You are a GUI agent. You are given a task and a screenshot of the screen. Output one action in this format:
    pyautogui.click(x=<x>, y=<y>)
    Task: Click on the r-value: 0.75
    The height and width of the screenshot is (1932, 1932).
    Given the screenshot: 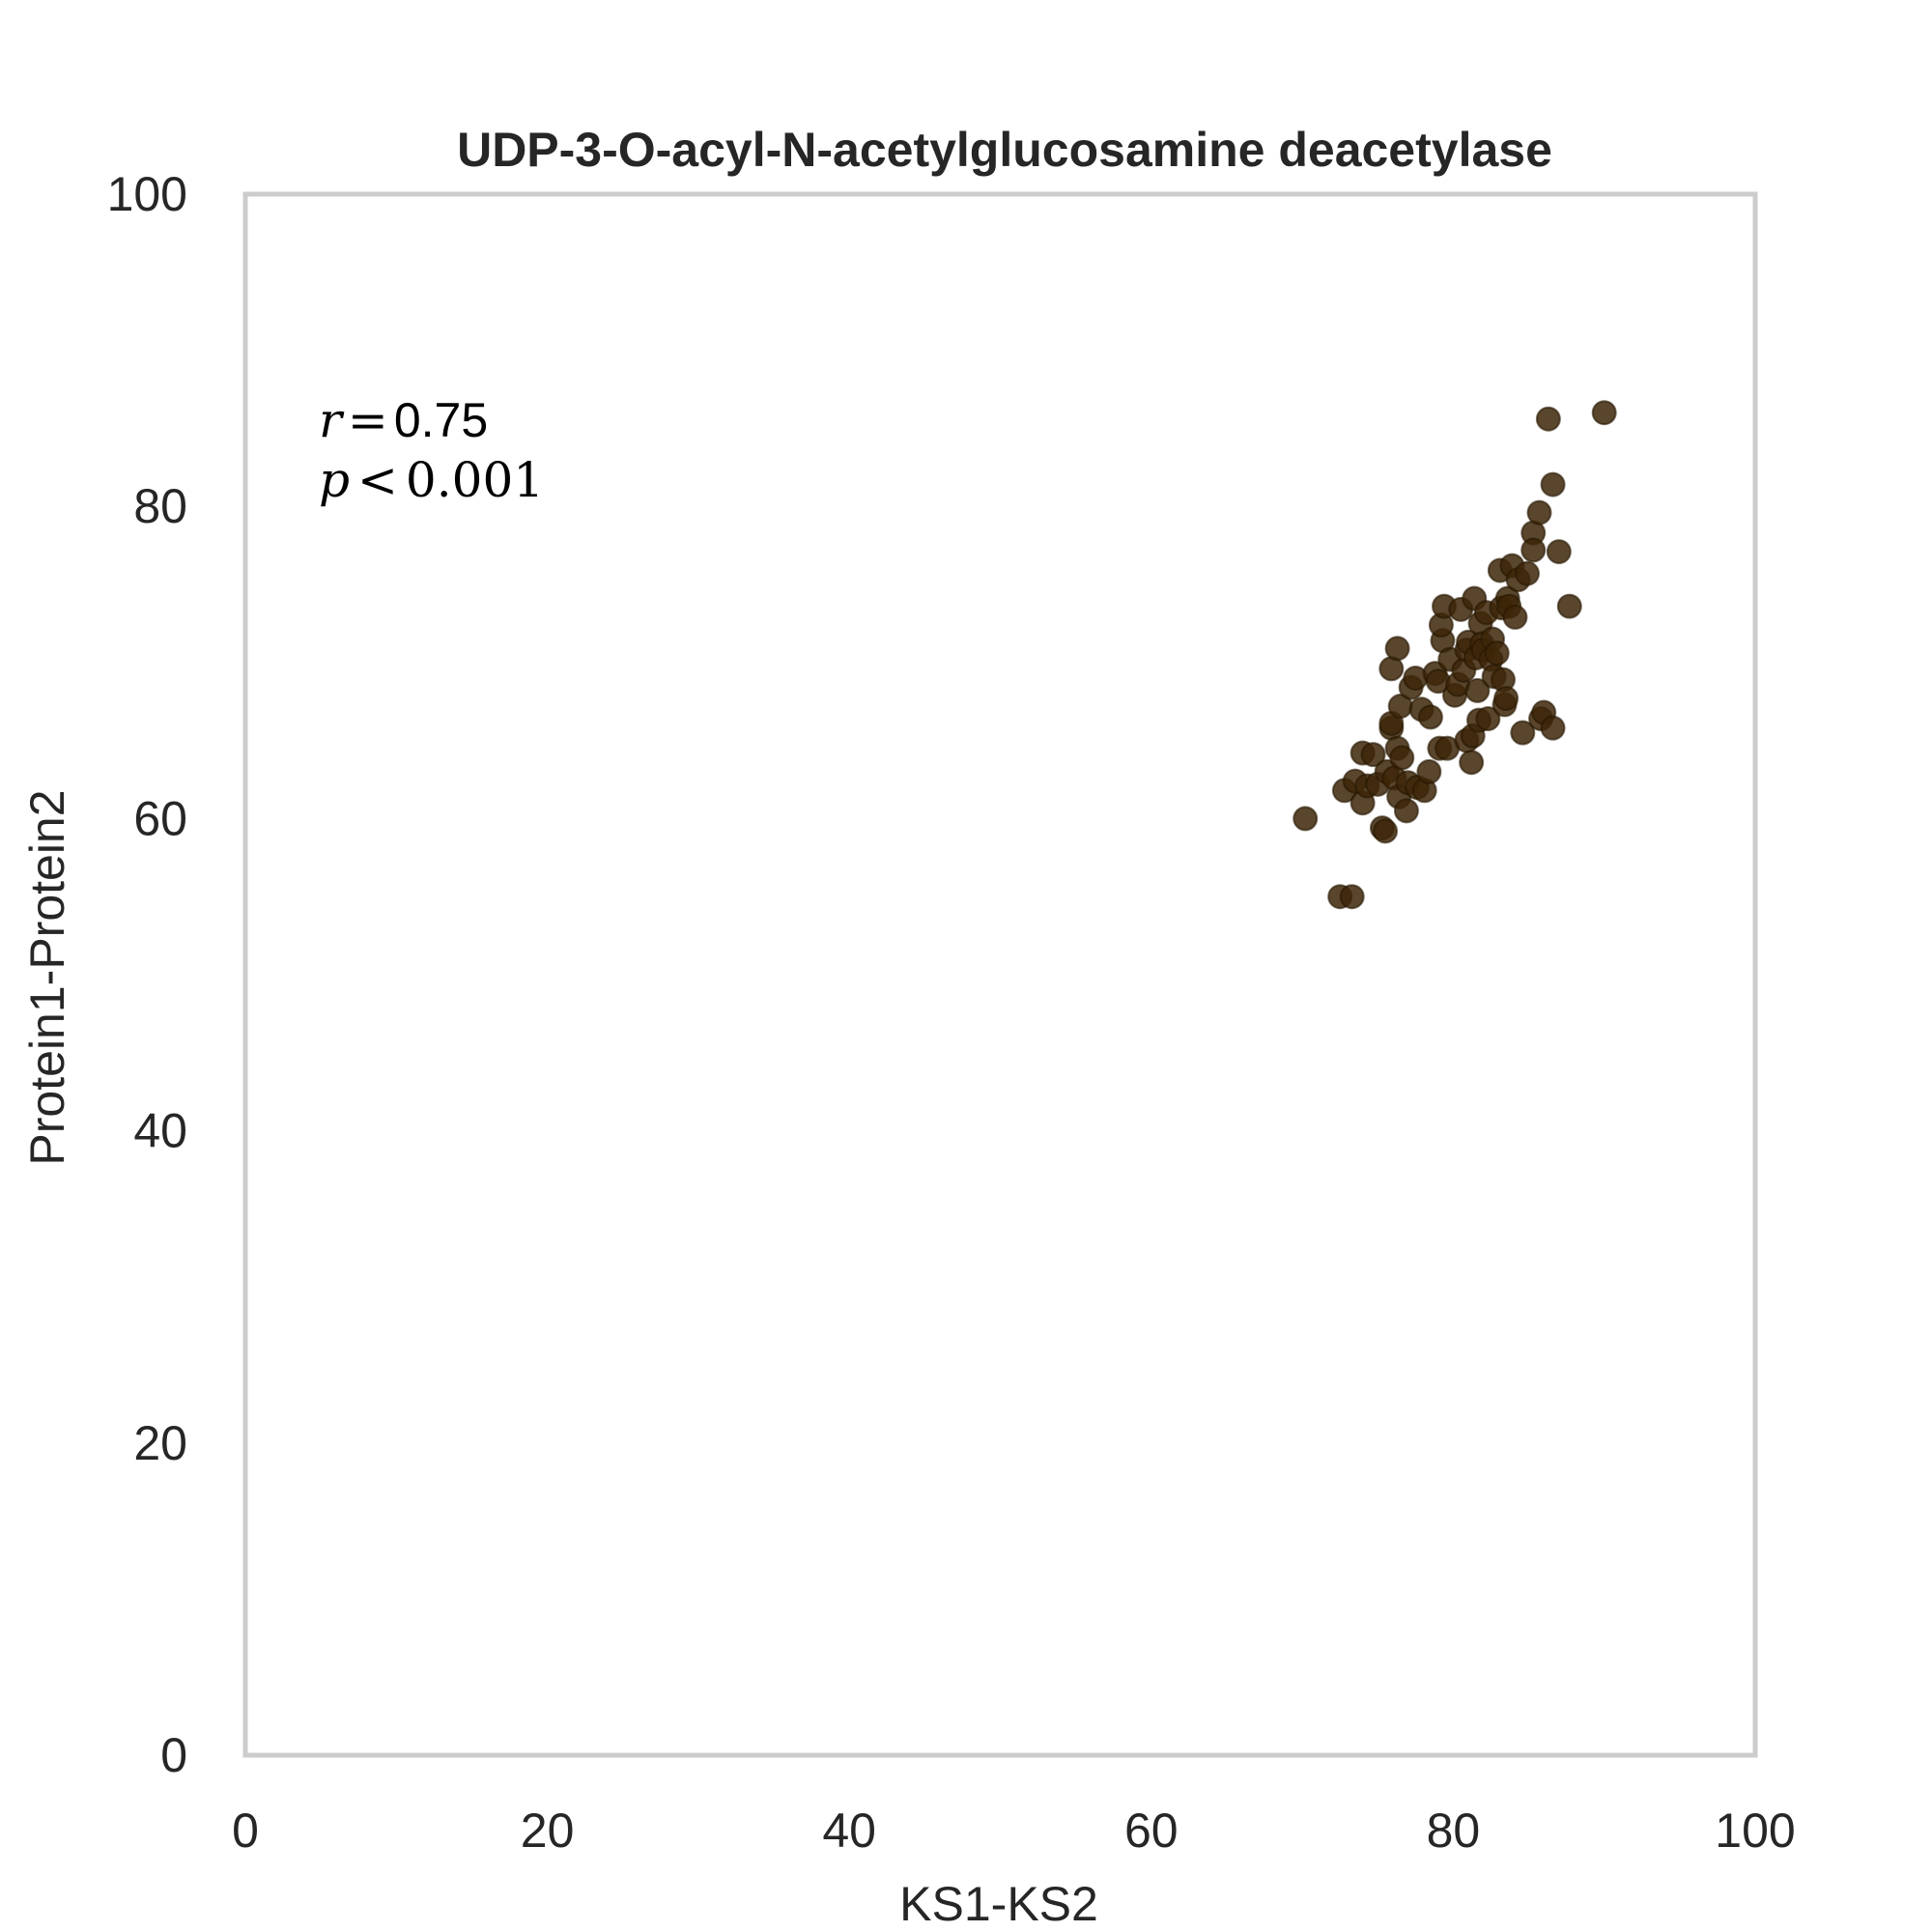 What is the action you would take?
    pyautogui.click(x=441, y=420)
    